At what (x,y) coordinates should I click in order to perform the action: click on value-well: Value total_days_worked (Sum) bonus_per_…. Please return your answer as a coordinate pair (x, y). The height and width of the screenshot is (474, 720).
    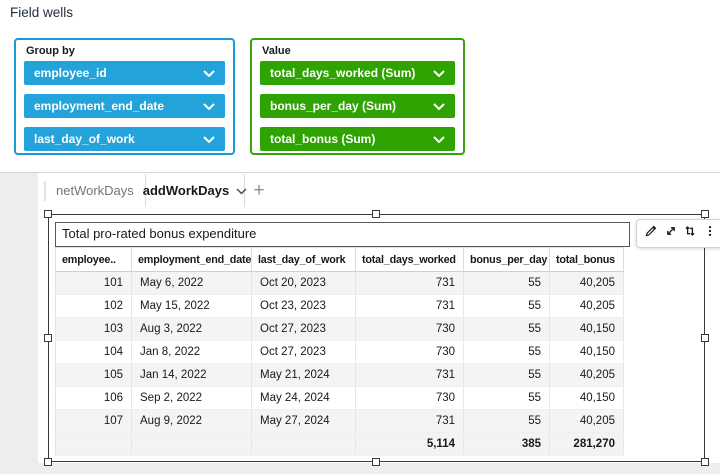
    Looking at the image, I should click on (357, 96).